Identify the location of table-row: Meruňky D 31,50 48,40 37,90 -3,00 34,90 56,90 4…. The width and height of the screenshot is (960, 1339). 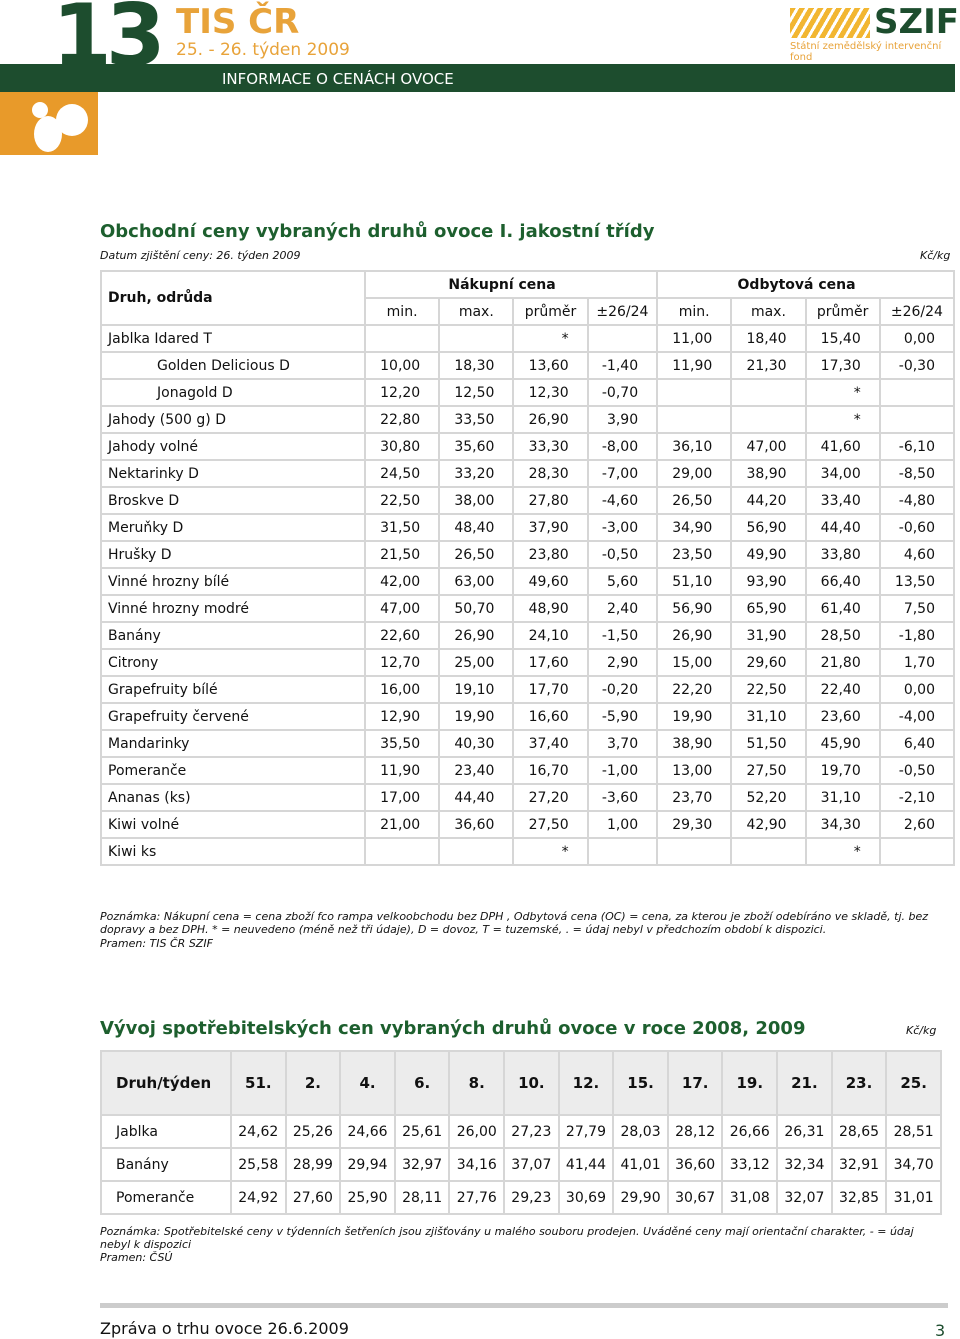
(528, 527).